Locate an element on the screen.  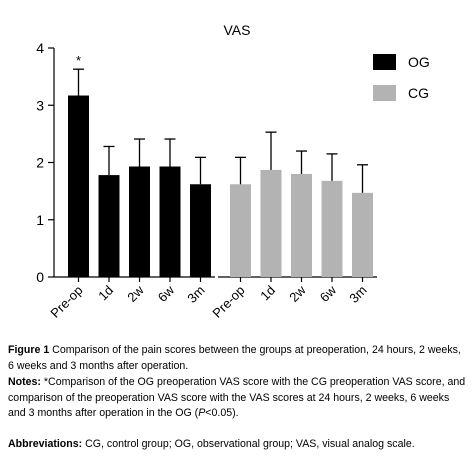
chart-title: VAS is located at coordinates (237, 30).